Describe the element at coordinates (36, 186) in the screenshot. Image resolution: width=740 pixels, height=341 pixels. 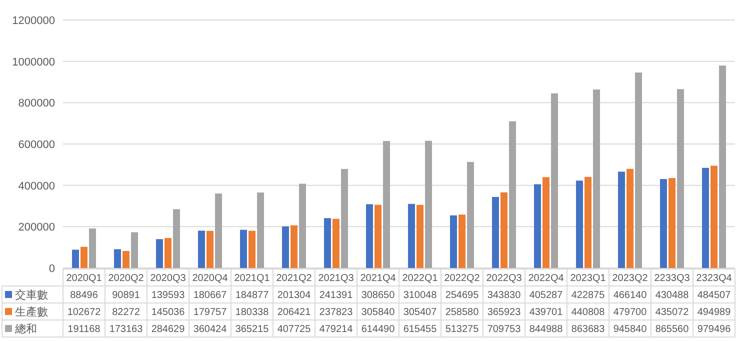
I see `y-tick-label: 400000` at that location.